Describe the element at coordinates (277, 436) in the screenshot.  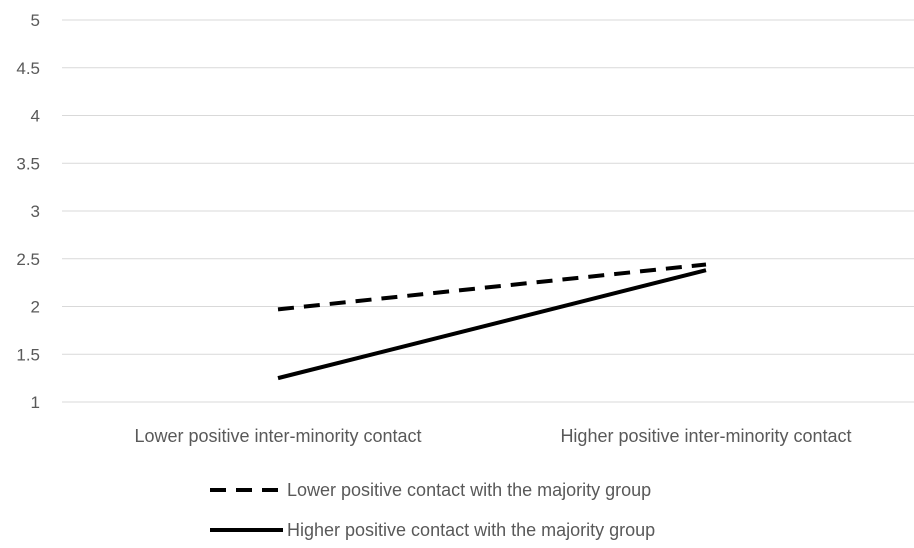
I see `x-category-label: Lower positive inter-minority contact` at that location.